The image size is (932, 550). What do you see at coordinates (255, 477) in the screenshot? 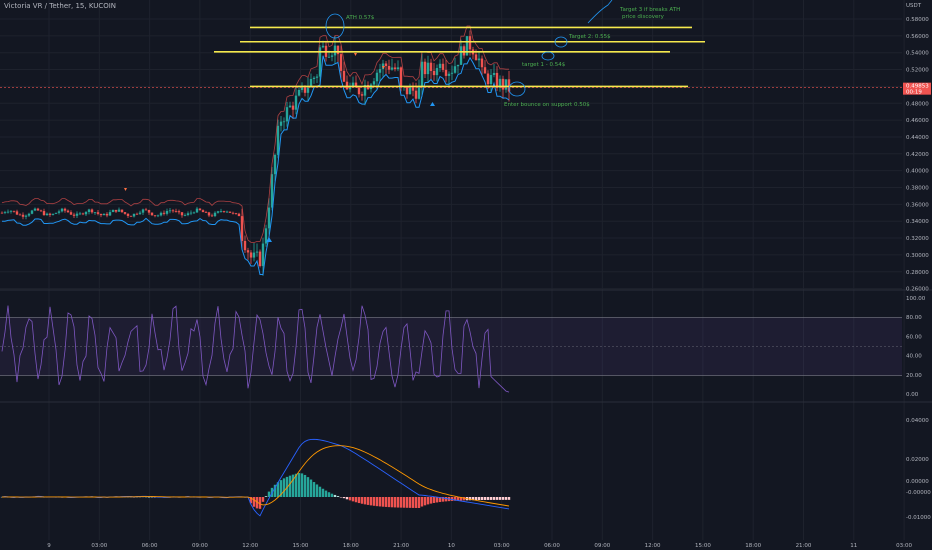
I see `macd-pane` at bounding box center [255, 477].